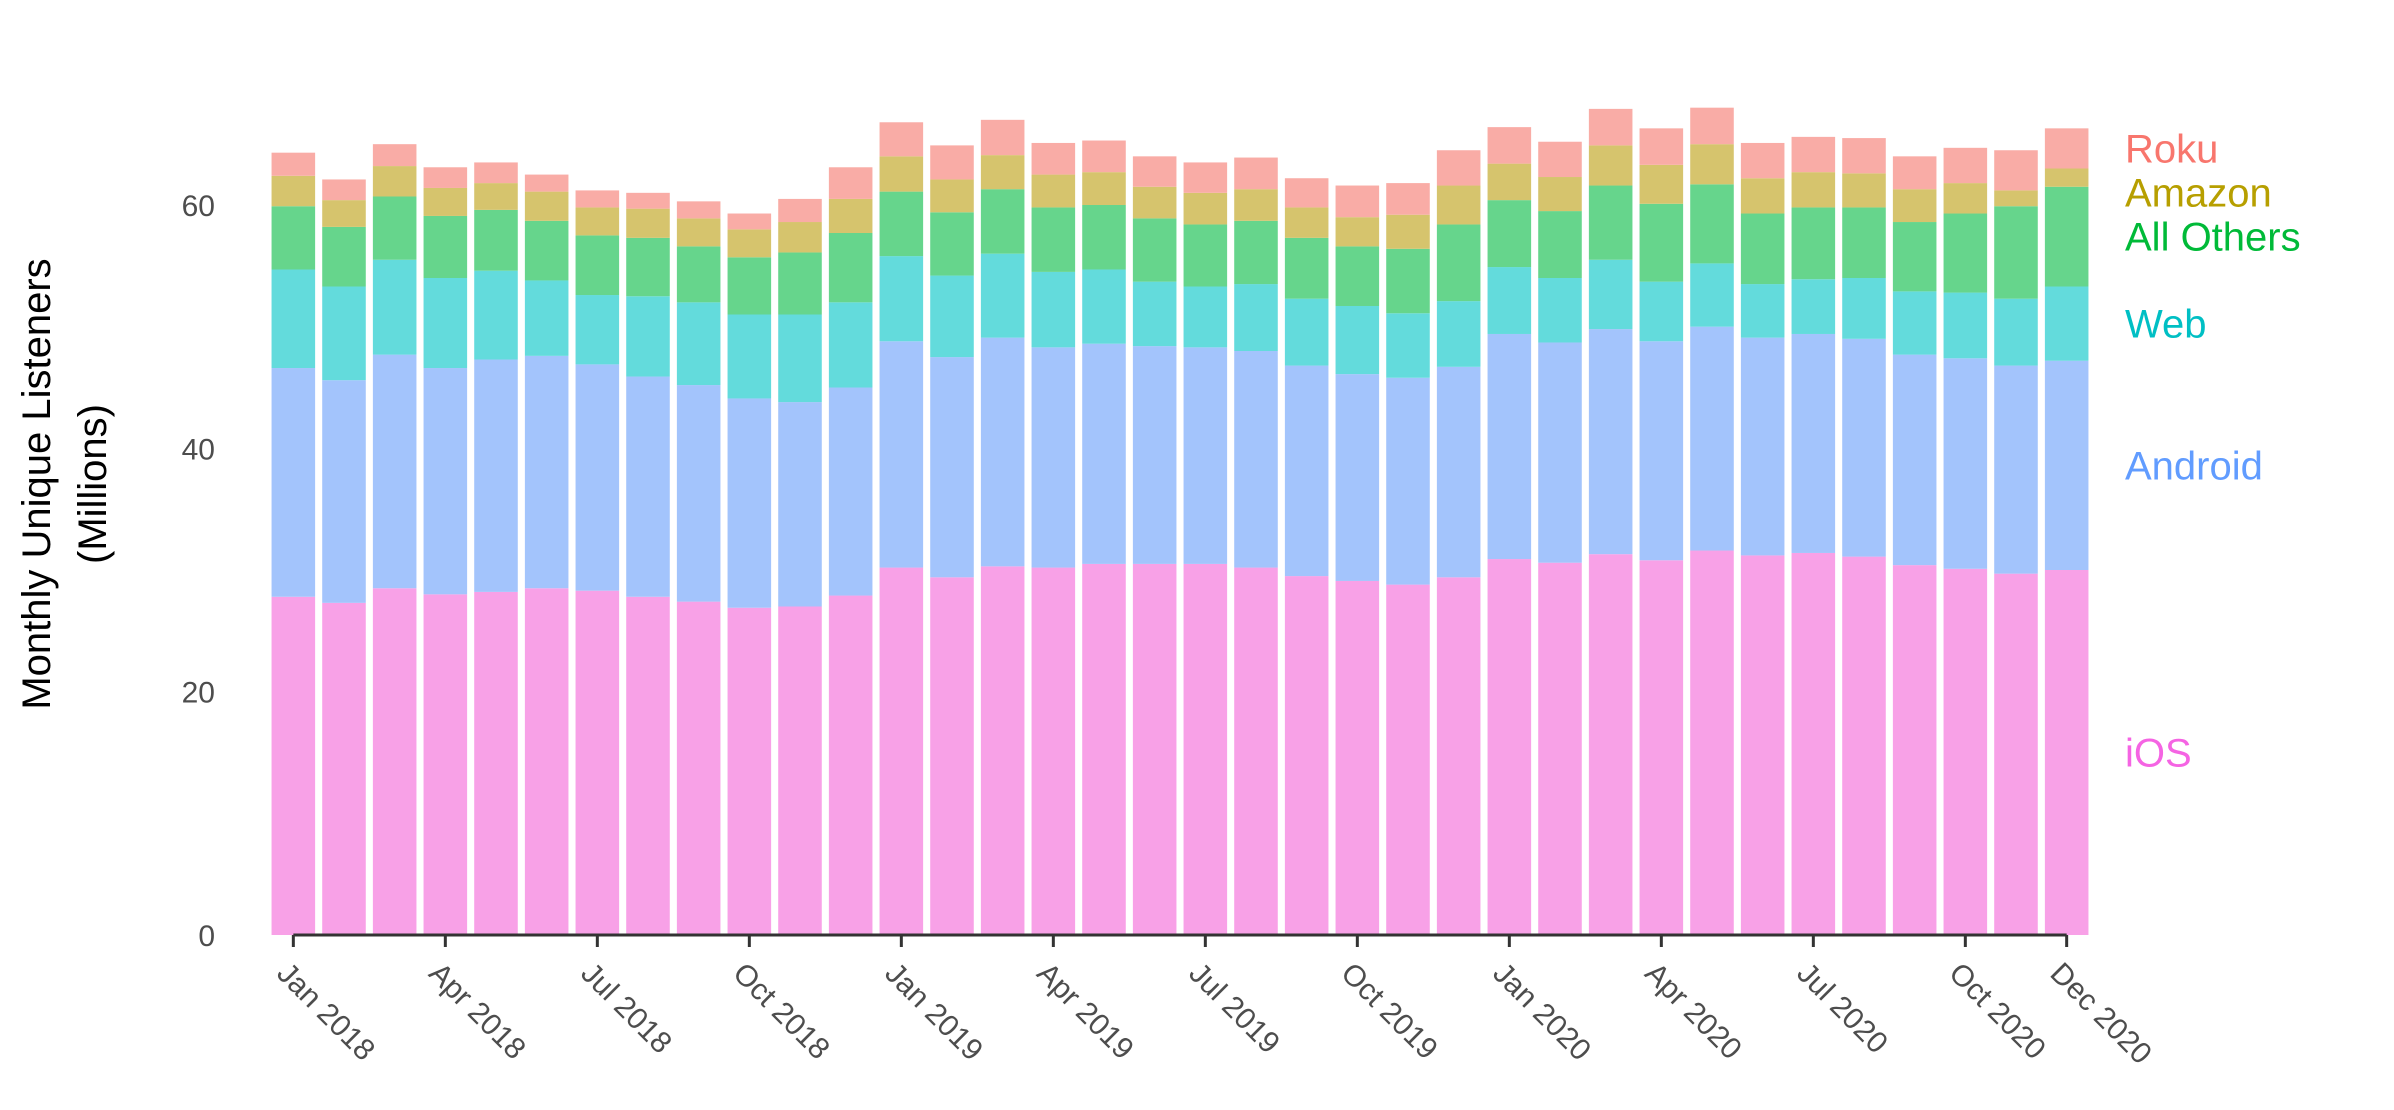 The image size is (2394, 1110). I want to click on legend-label-android: Android, so click(2194, 466).